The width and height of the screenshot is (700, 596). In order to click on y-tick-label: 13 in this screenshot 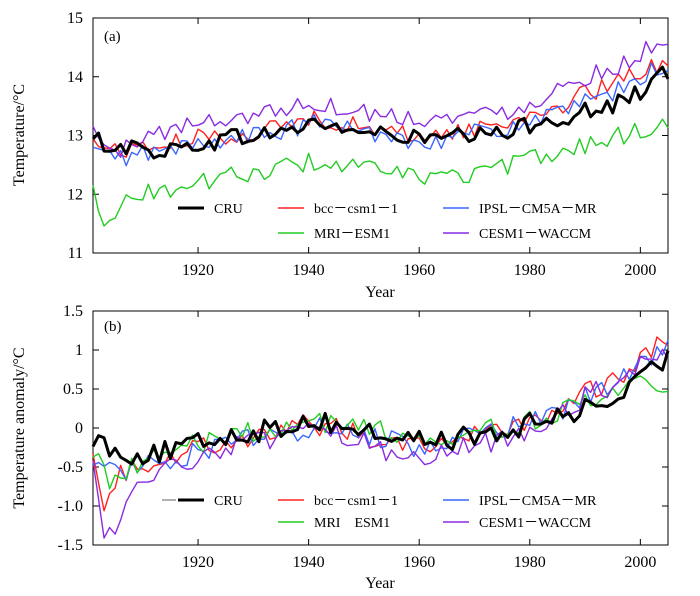, I will do `click(75, 136)`.